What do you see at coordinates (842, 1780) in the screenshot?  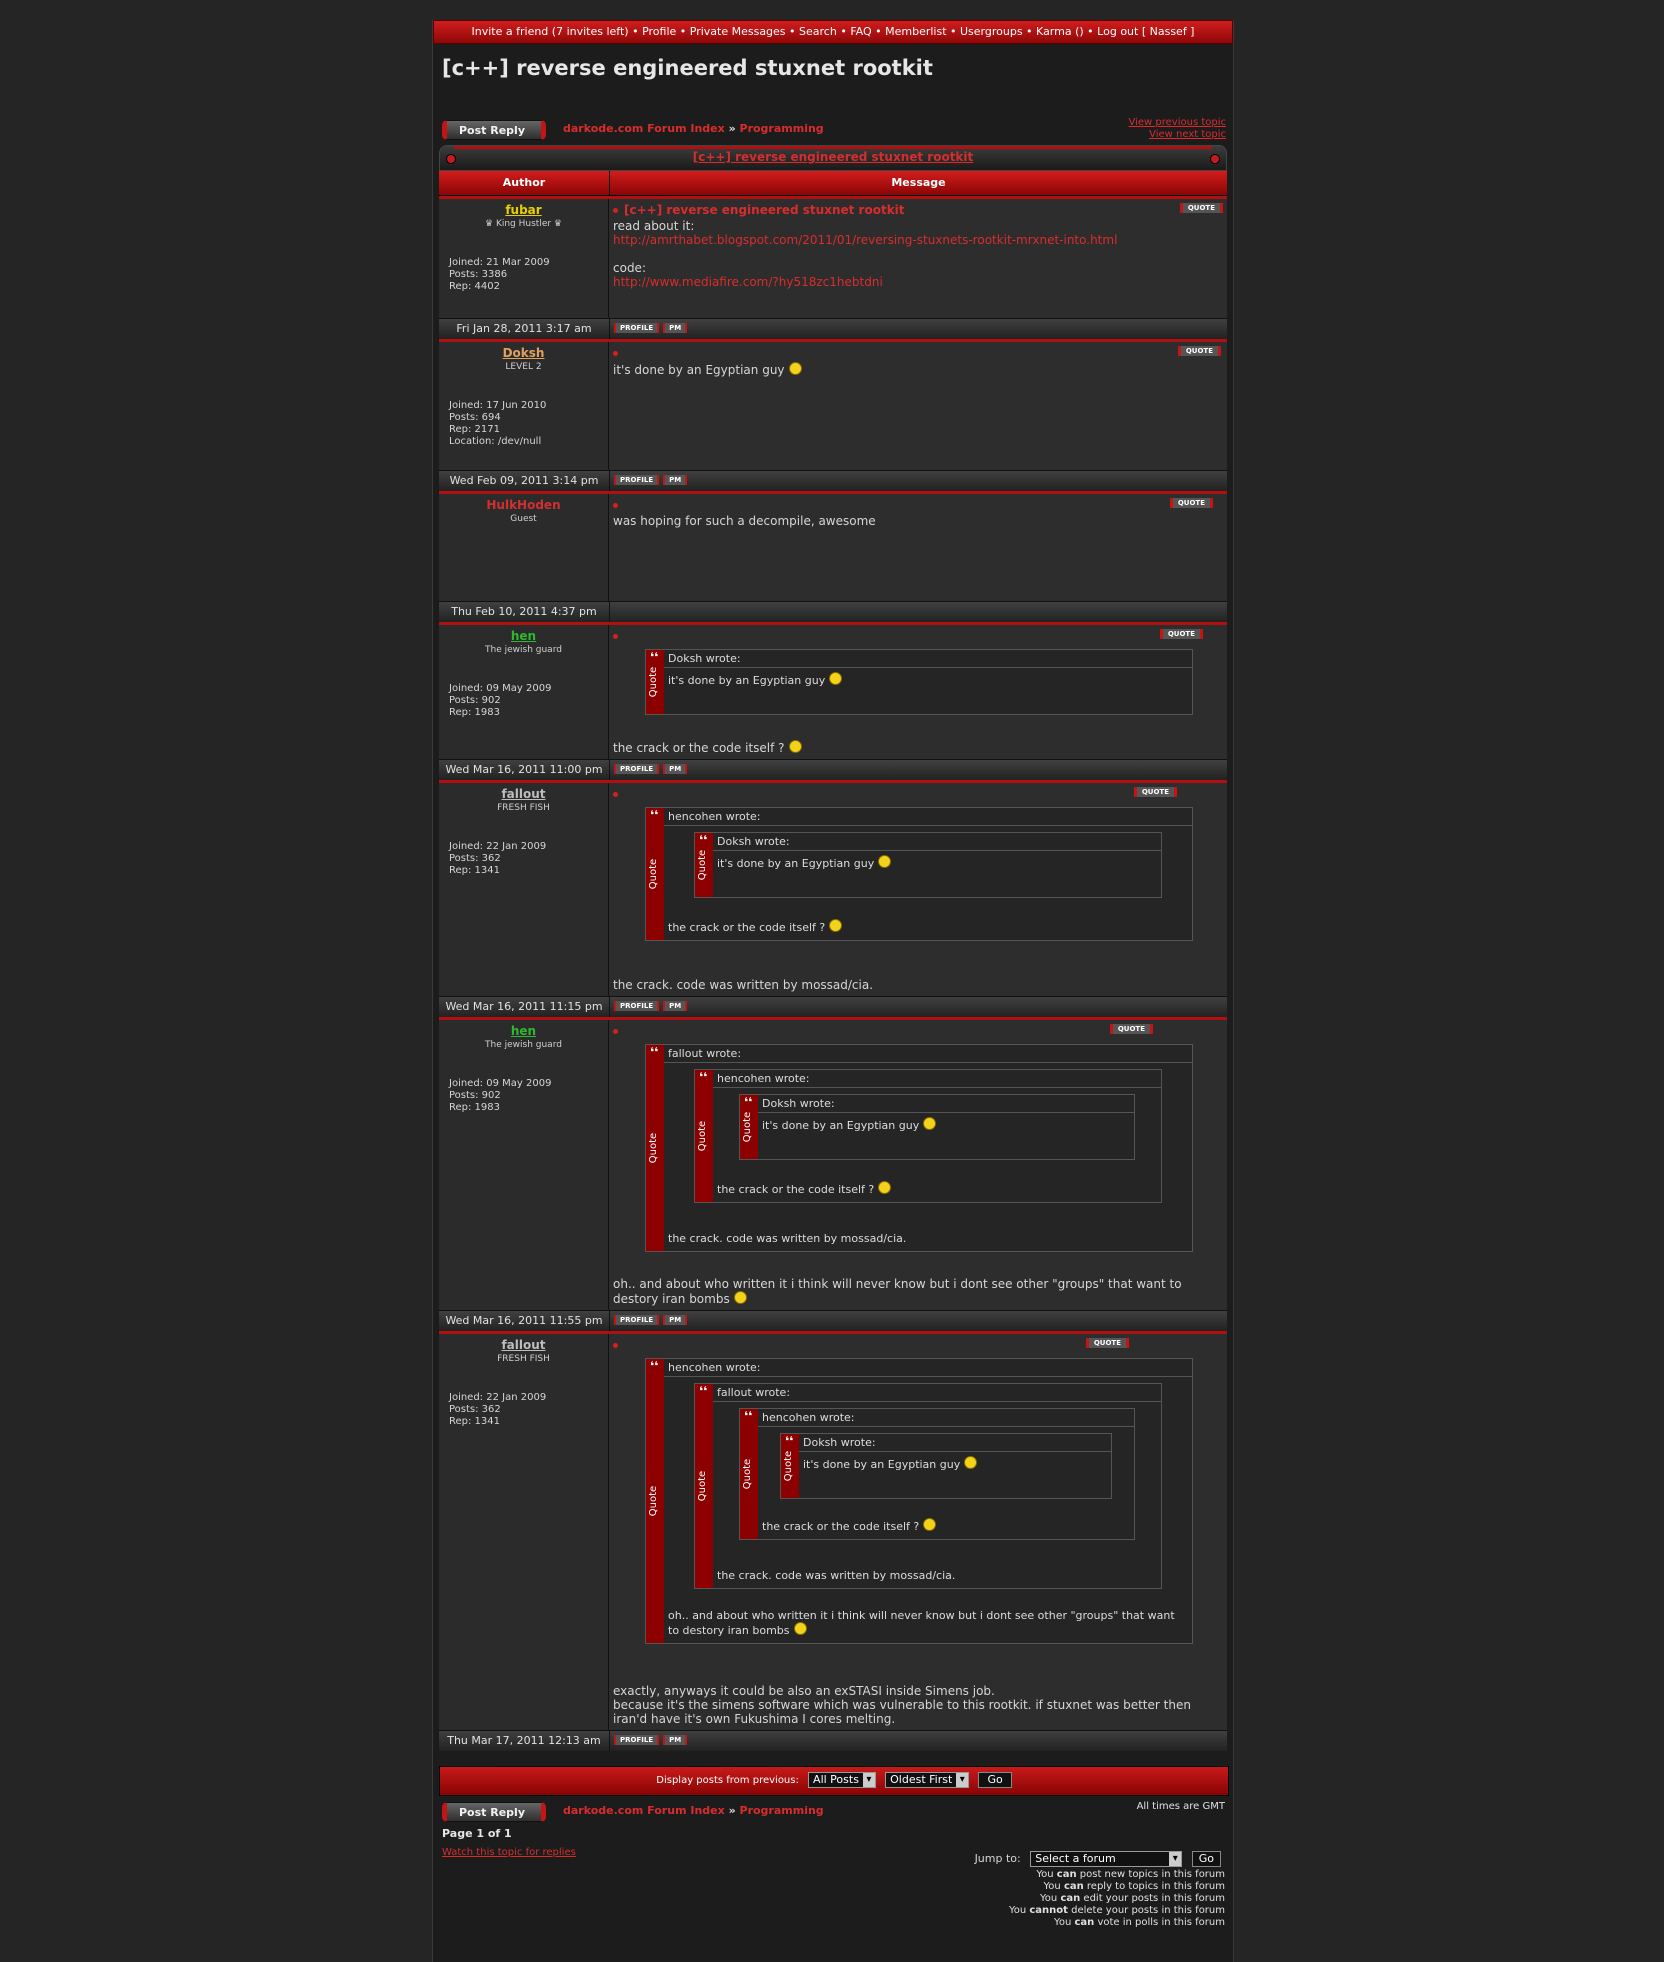 I see `posts-range-select: All Posts` at bounding box center [842, 1780].